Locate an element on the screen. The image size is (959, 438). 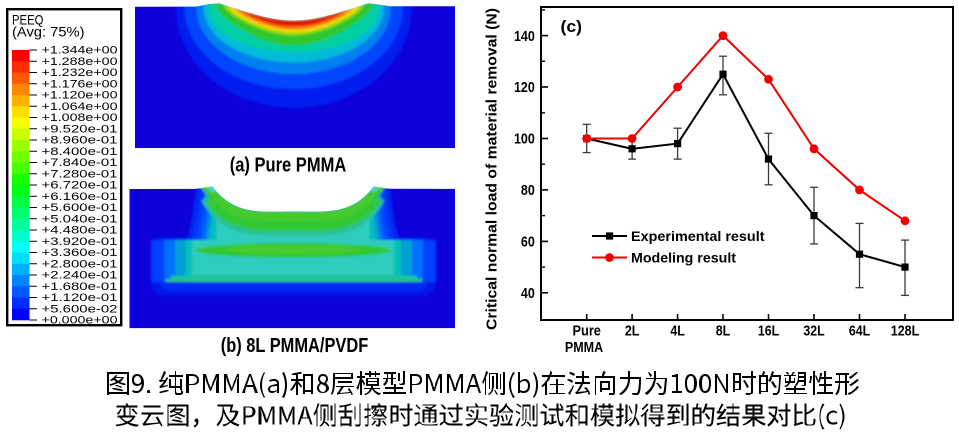
svg-text: 60 is located at coordinates (528, 243).